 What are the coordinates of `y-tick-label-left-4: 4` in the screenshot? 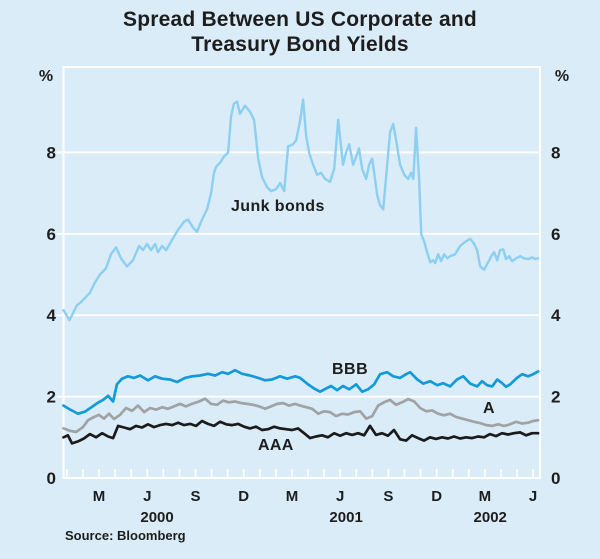 It's located at (52, 315).